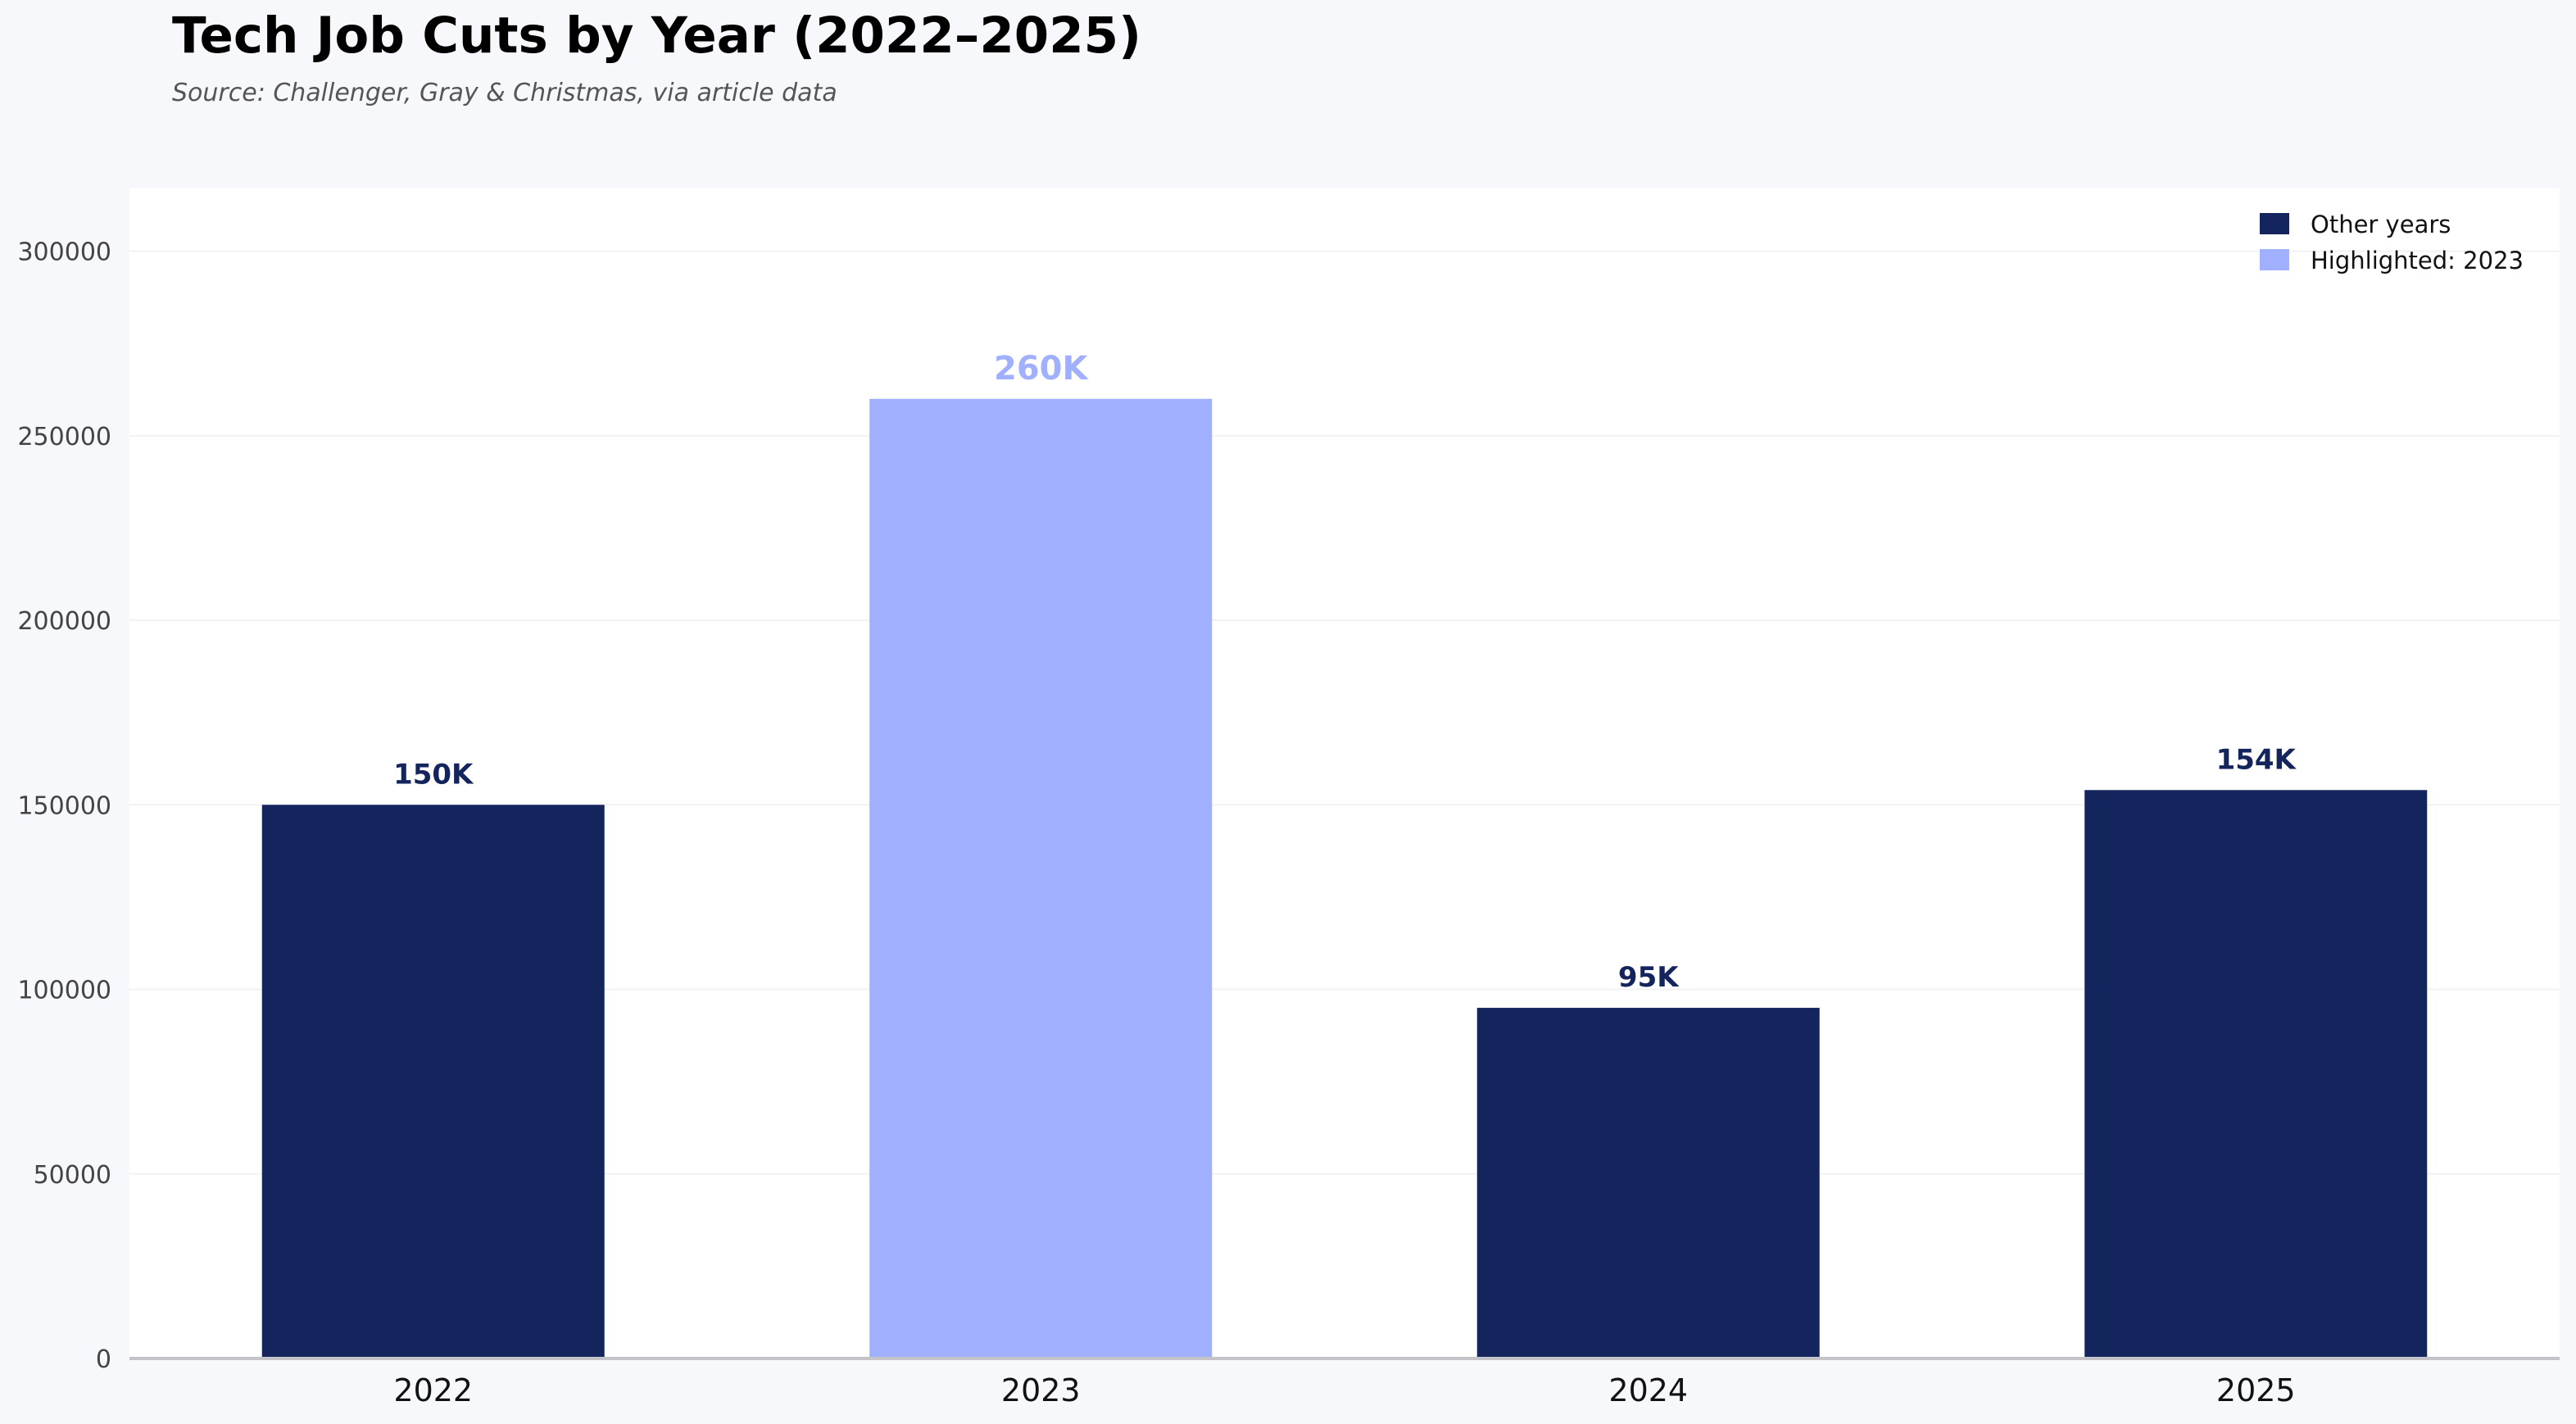 The image size is (2576, 1424). I want to click on y-tick-label: 150000, so click(64, 805).